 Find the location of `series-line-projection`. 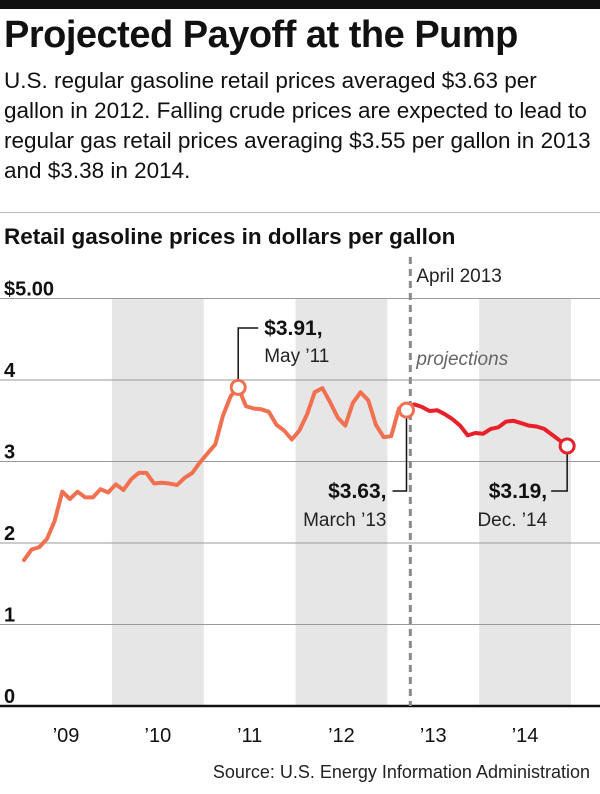

series-line-projection is located at coordinates (487, 425).